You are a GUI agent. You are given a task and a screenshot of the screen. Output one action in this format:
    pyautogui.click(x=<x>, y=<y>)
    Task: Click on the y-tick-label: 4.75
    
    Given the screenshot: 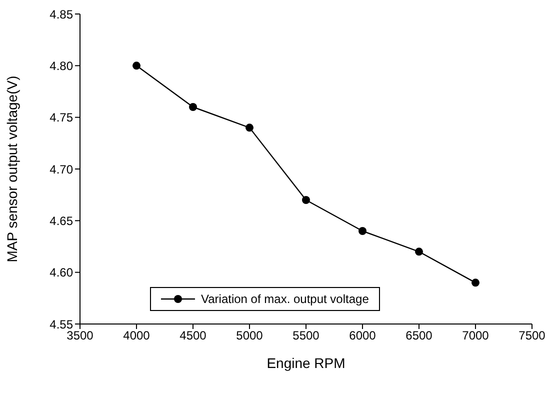 What is the action you would take?
    pyautogui.click(x=62, y=117)
    